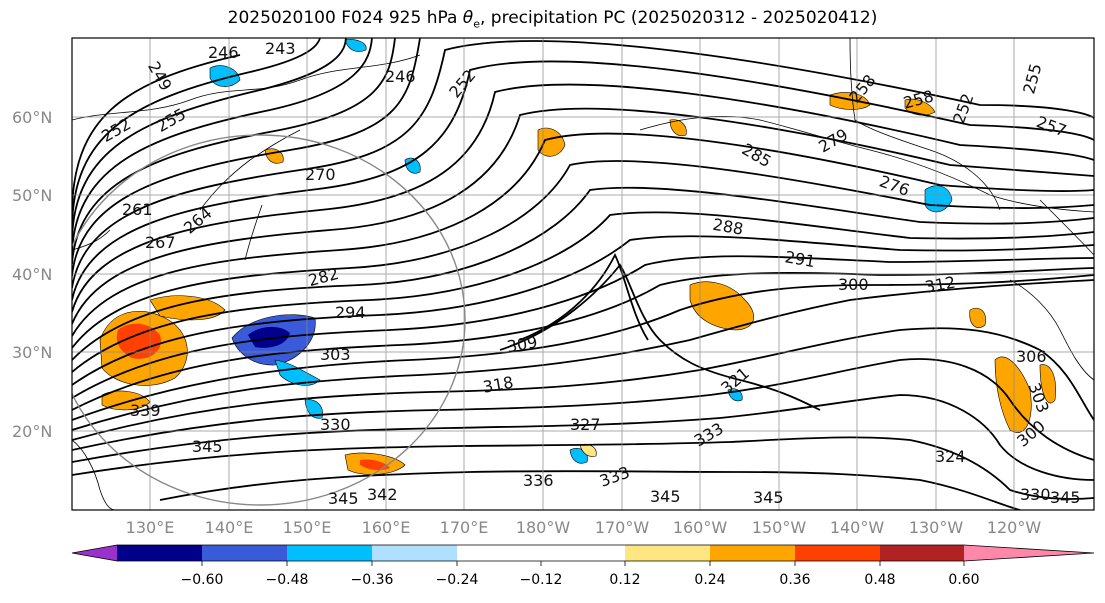 The image size is (1105, 603). I want to click on lat-label: 30°N, so click(32, 352).